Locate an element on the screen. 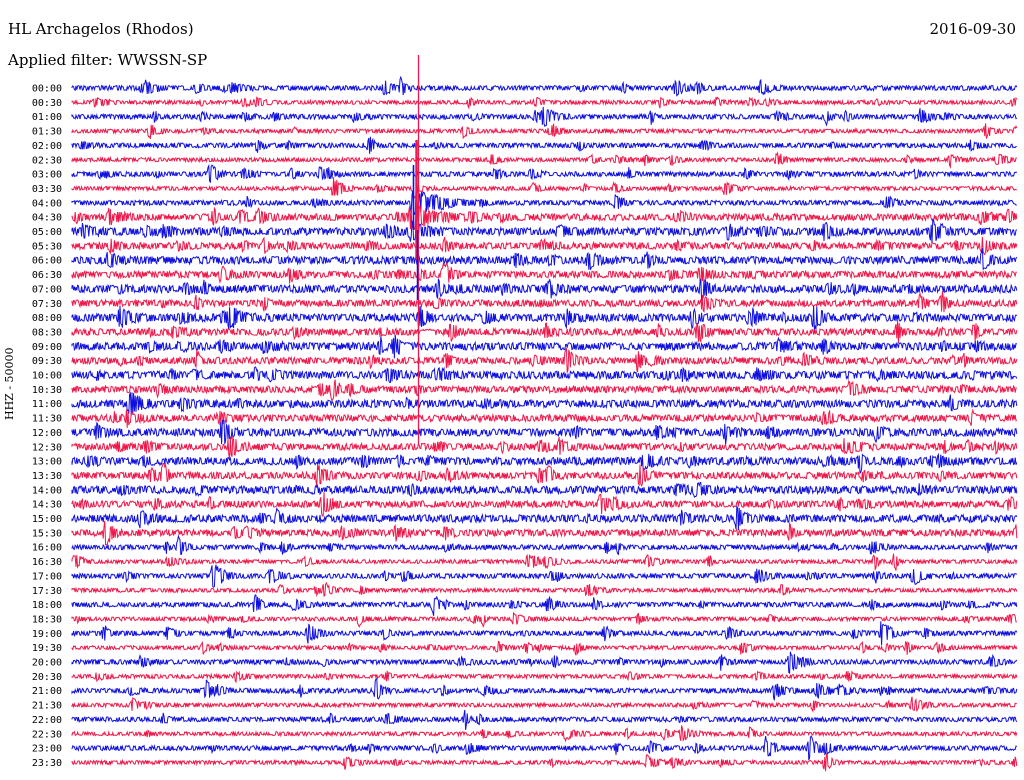 Image resolution: width=1024 pixels, height=780 pixels. time-tick-label: 15:00 is located at coordinates (47, 519).